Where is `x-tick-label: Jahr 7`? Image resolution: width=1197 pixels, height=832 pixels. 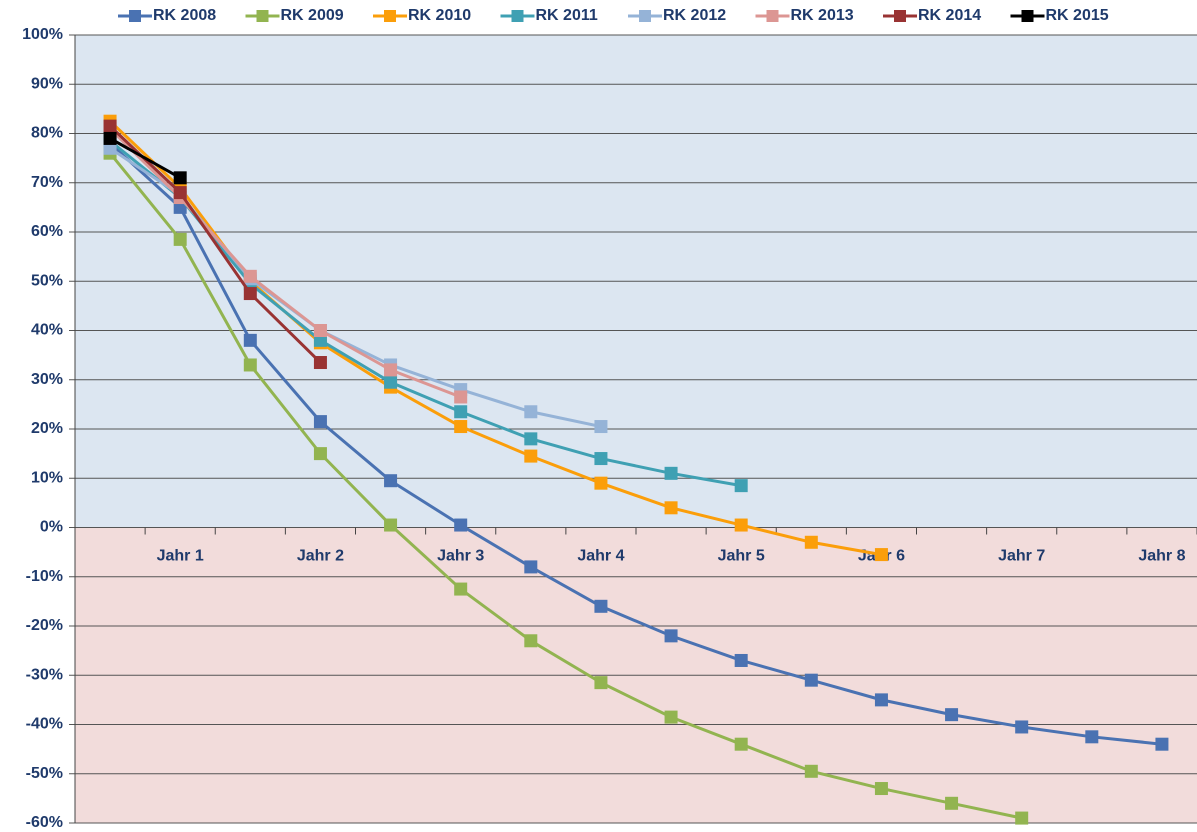
x-tick-label: Jahr 7 is located at coordinates (1021, 556).